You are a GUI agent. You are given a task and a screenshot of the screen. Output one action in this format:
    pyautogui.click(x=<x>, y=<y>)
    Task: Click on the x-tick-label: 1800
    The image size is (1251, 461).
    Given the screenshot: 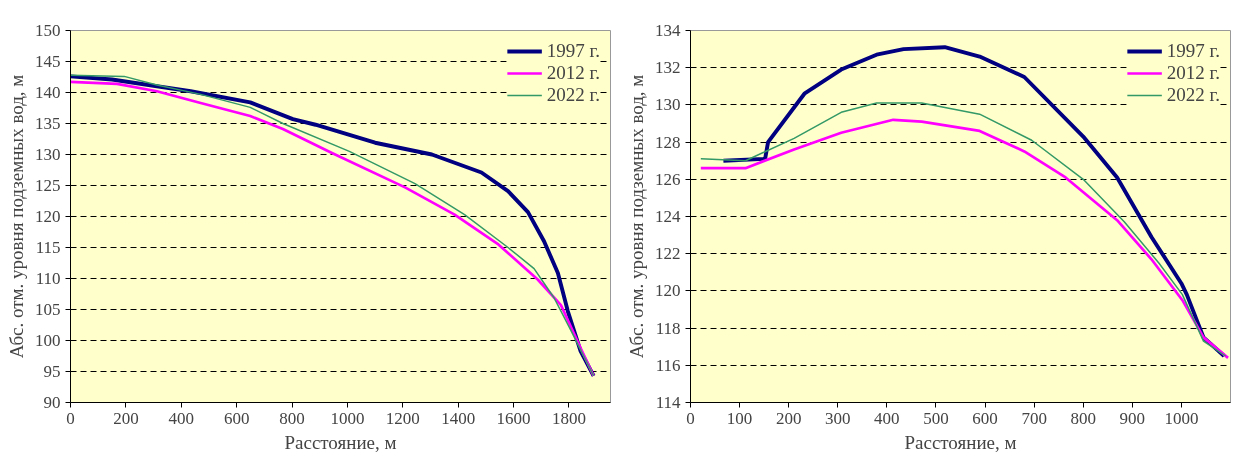 What is the action you would take?
    pyautogui.click(x=568, y=418)
    